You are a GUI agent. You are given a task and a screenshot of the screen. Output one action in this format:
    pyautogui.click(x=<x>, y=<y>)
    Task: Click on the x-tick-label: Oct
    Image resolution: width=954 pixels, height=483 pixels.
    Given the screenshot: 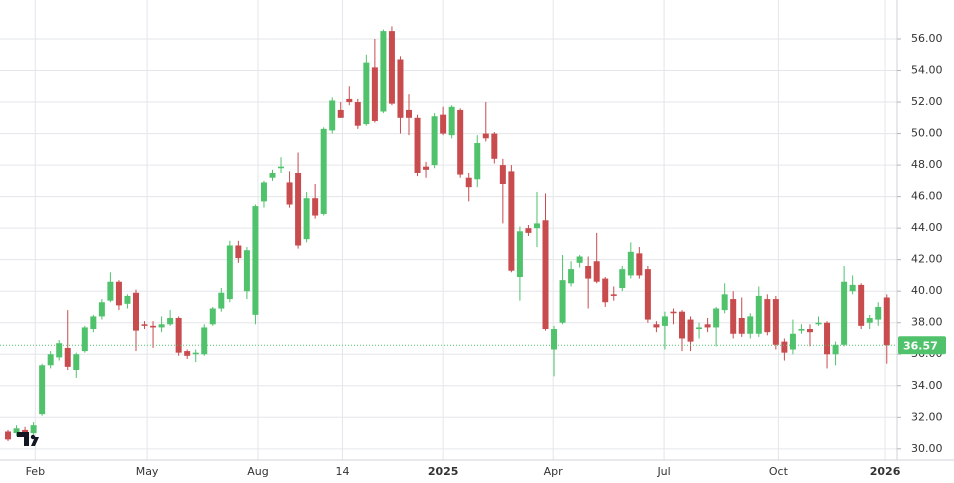 What is the action you would take?
    pyautogui.click(x=779, y=471)
    